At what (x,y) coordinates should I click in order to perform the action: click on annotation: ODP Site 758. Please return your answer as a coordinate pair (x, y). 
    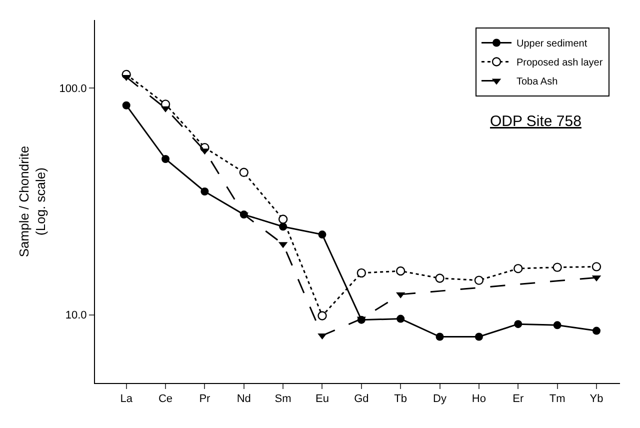
    Looking at the image, I should click on (536, 121).